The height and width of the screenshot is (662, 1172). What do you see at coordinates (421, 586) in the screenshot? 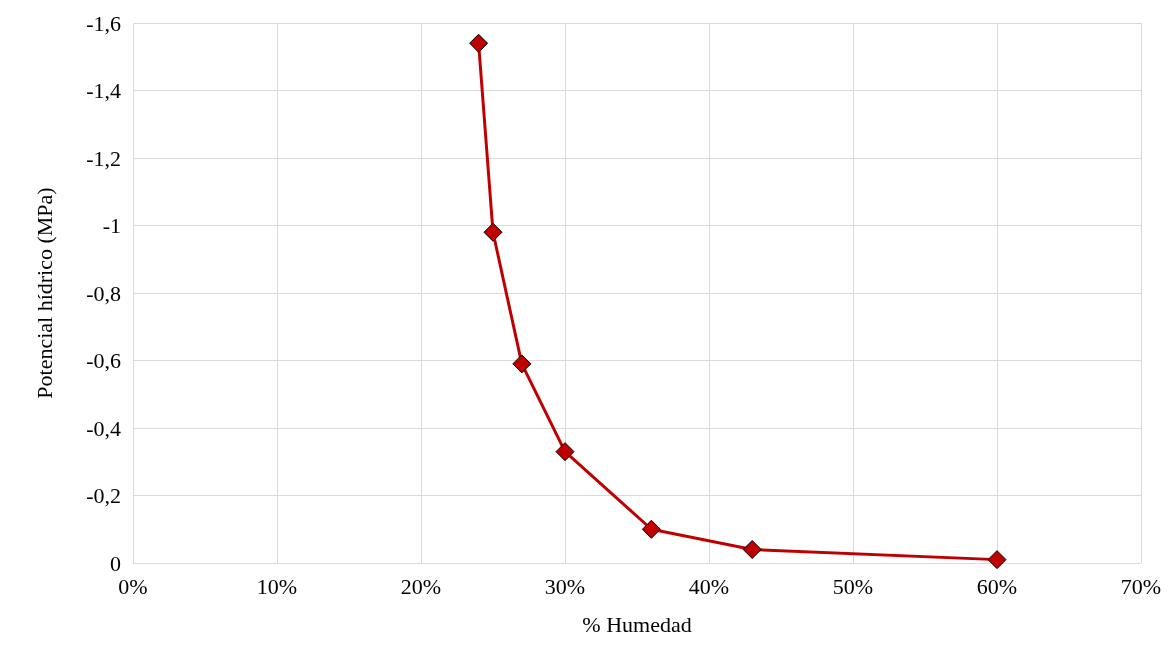
I see `x-tick-label: 20%` at bounding box center [421, 586].